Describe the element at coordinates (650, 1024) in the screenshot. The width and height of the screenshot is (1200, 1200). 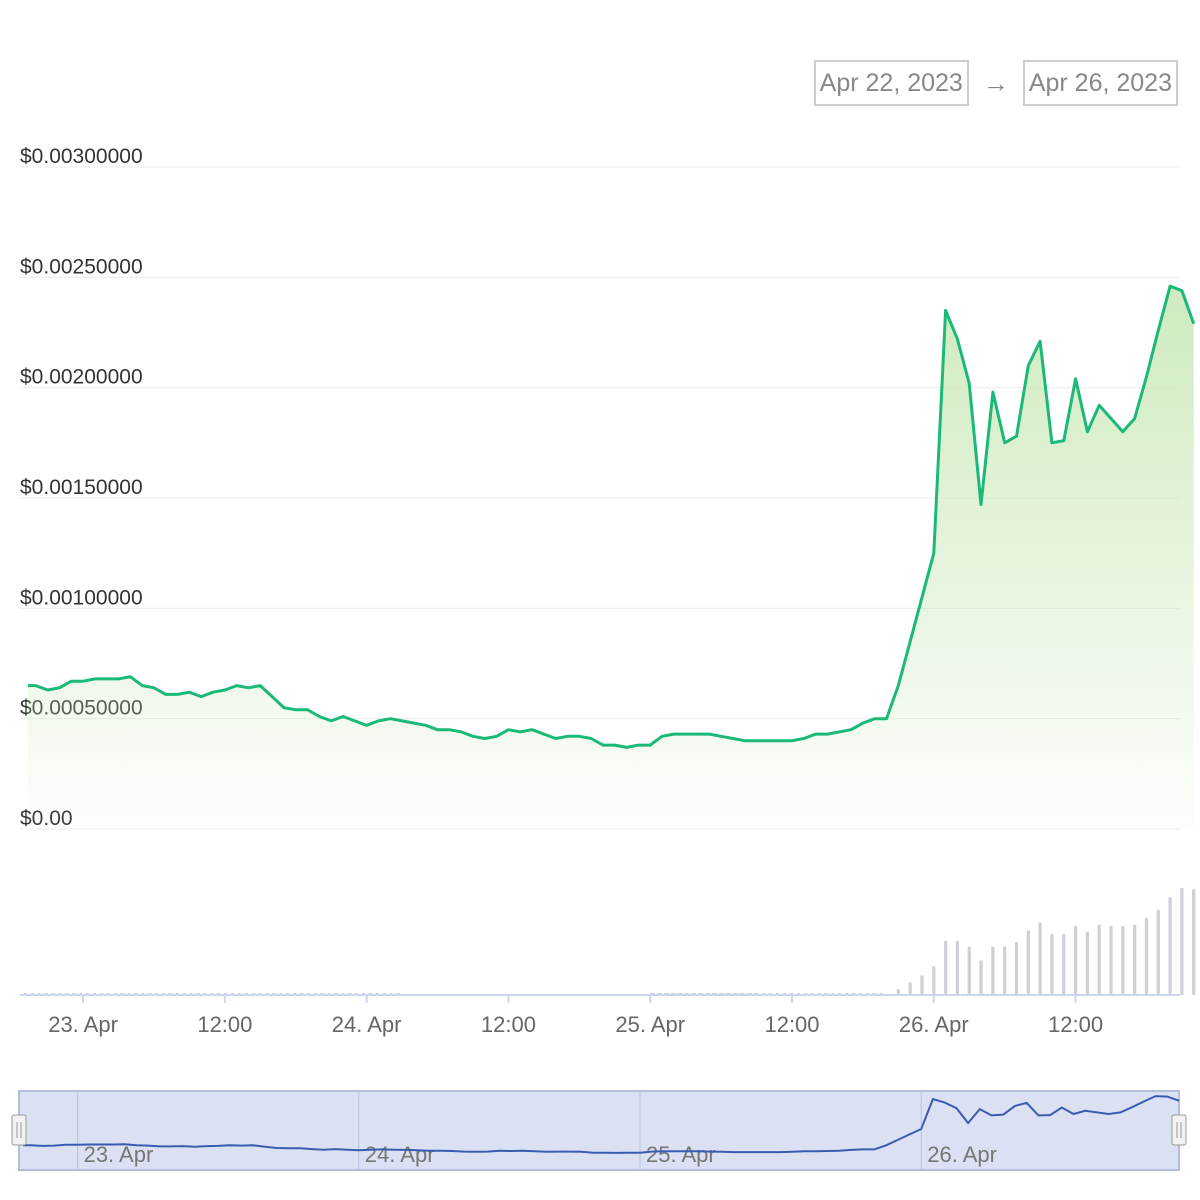
I see `x-tick-label: 25. Apr` at that location.